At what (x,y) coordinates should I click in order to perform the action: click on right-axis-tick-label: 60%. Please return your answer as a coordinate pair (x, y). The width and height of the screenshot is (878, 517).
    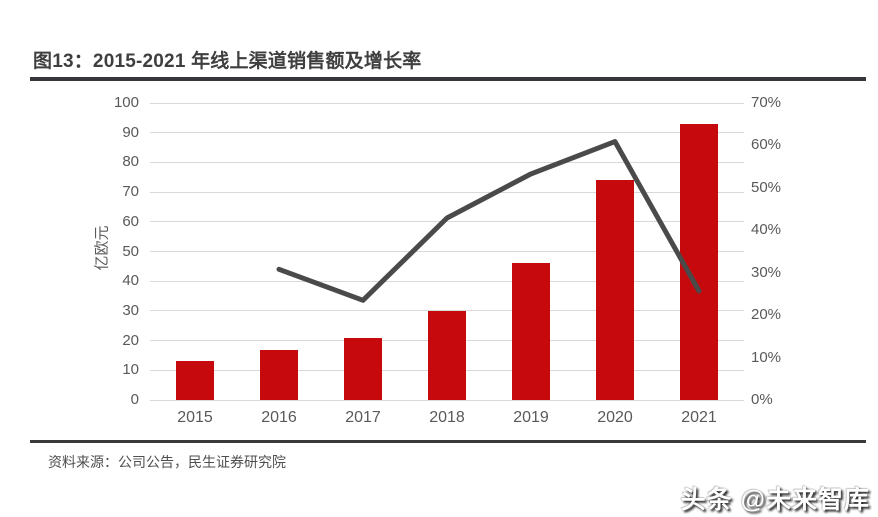
    Looking at the image, I should click on (766, 145).